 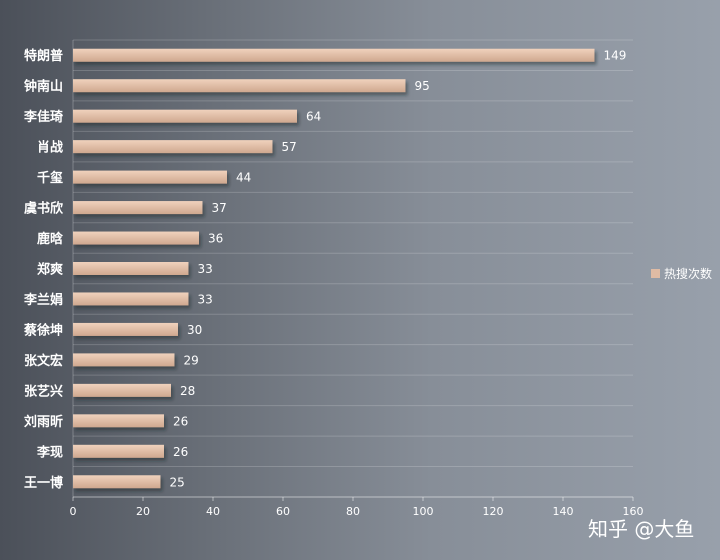 What do you see at coordinates (43, 483) in the screenshot?
I see `category-label: 王一博` at bounding box center [43, 483].